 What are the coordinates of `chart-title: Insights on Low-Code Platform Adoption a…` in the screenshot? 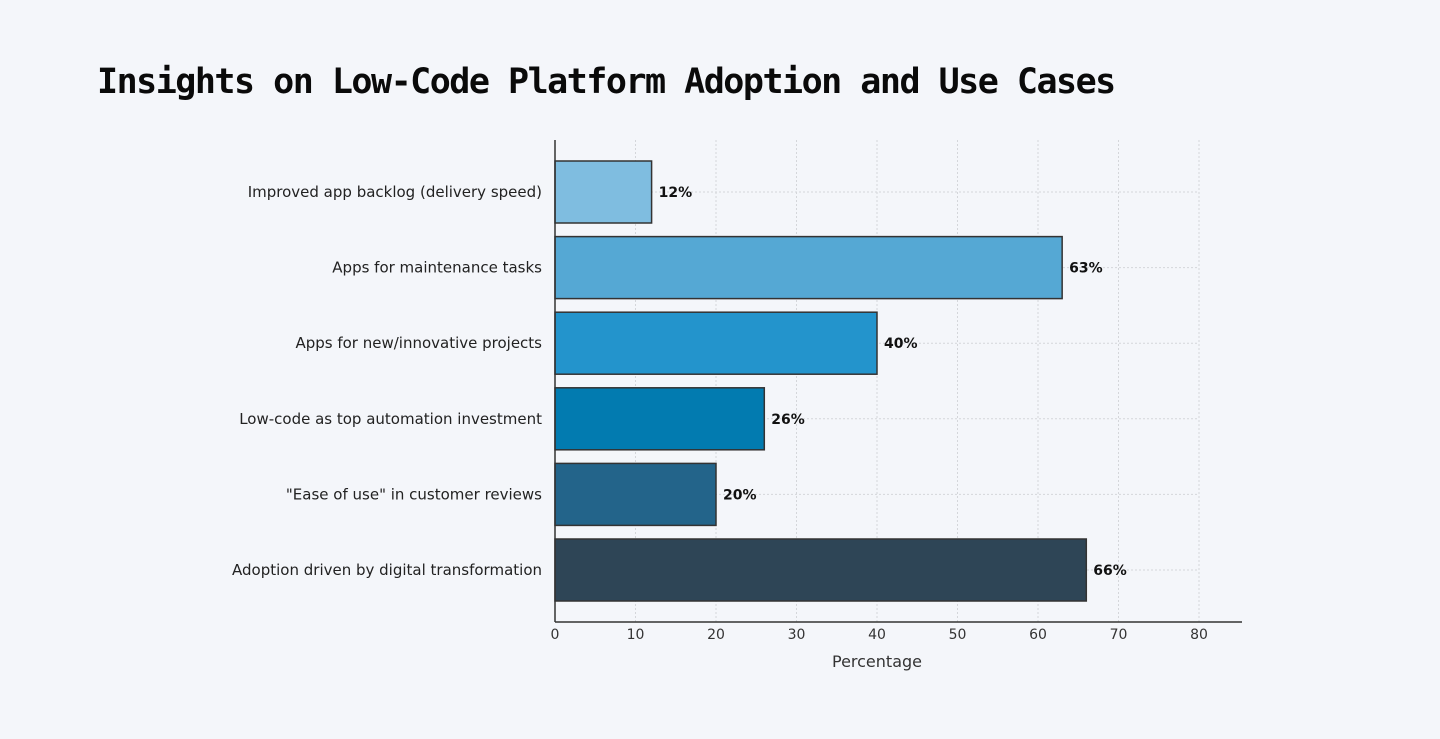 It's located at (606, 82).